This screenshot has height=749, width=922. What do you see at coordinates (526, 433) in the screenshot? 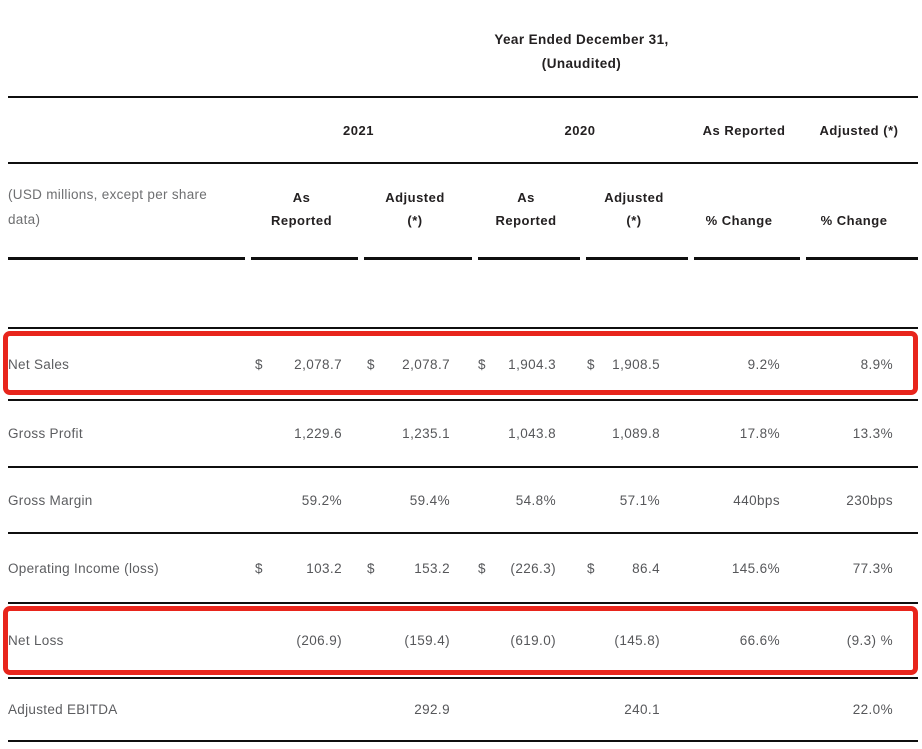
I see `value-2020-as-reported: 1,043.8` at bounding box center [526, 433].